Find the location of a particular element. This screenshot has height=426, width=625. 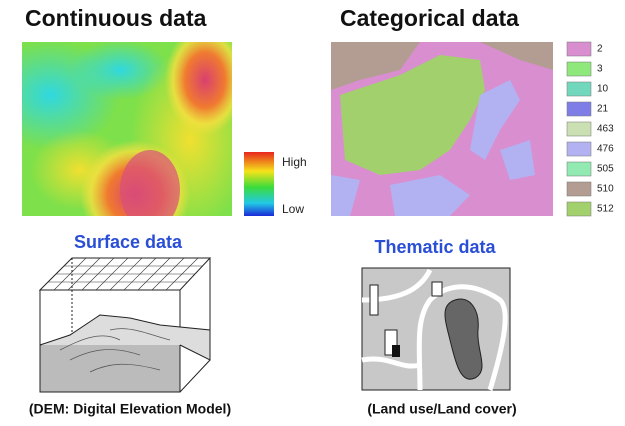

dem-illustration is located at coordinates (125, 325).